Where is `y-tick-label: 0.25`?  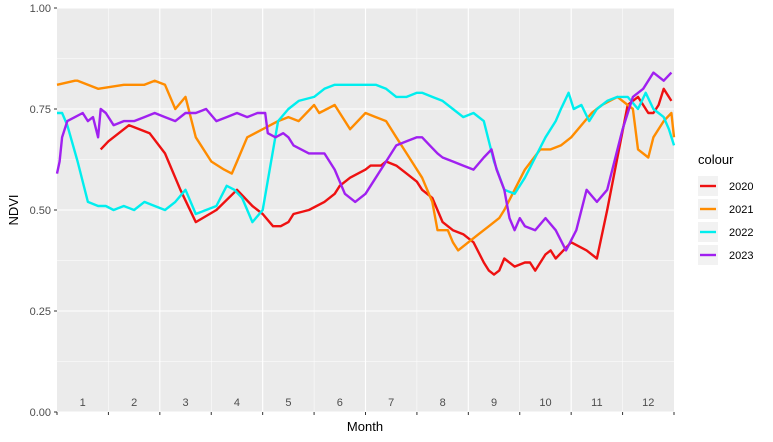
y-tick-label: 0.25 is located at coordinates (40, 312).